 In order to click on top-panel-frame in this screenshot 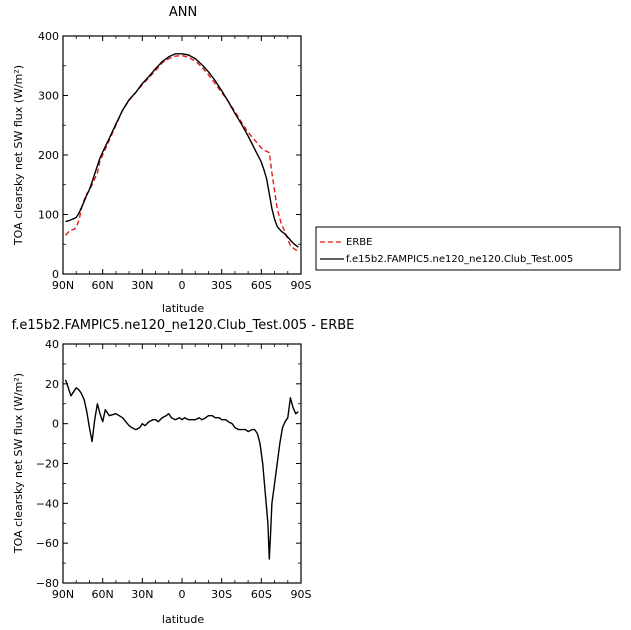, I will do `click(182, 155)`.